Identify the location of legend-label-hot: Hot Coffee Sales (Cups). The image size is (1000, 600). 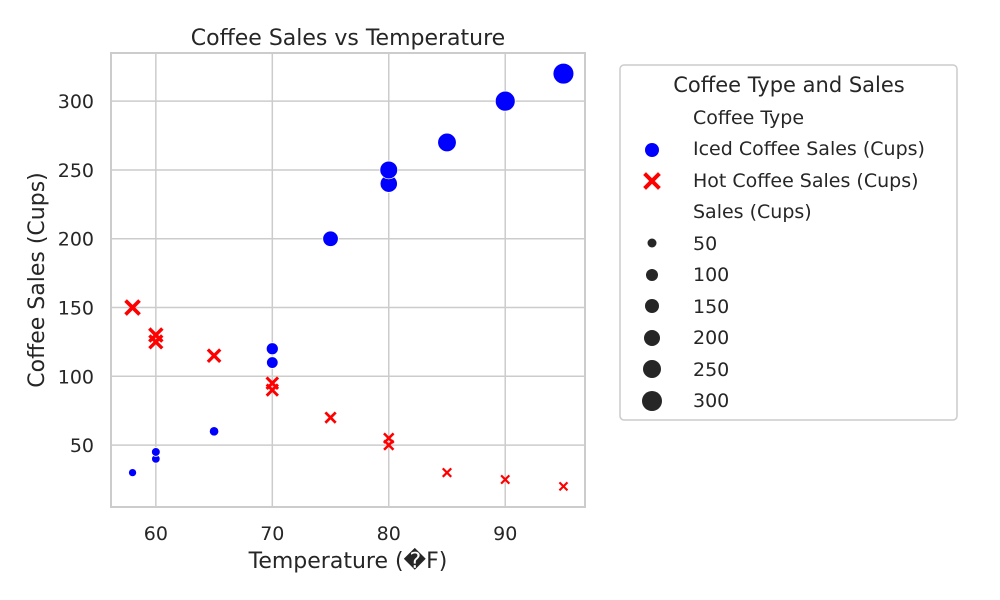
(806, 181).